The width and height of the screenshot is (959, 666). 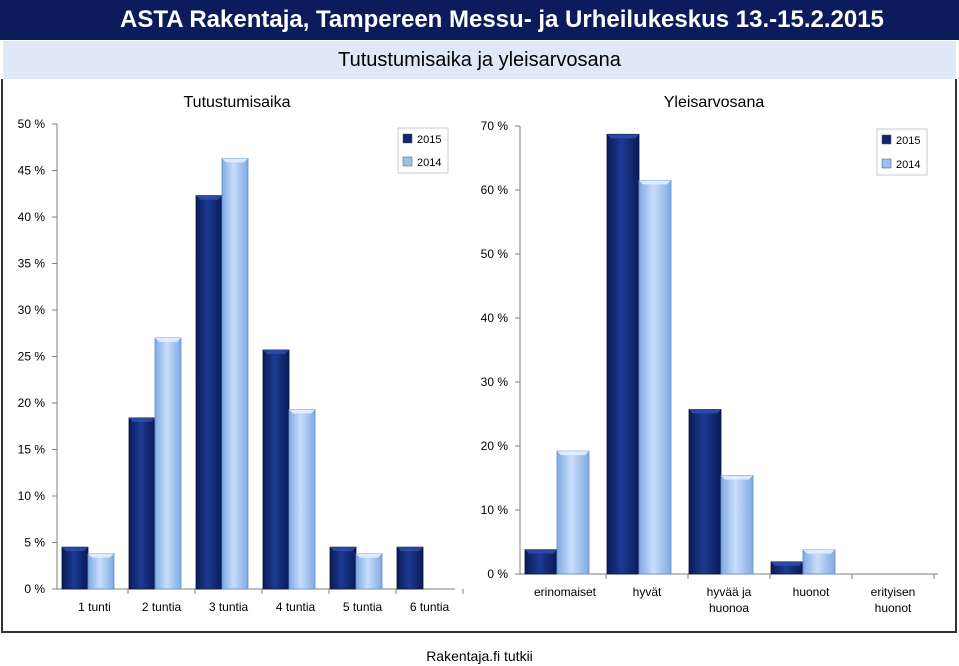 I want to click on x-tick-label: 1 tunti, so click(x=94, y=607).